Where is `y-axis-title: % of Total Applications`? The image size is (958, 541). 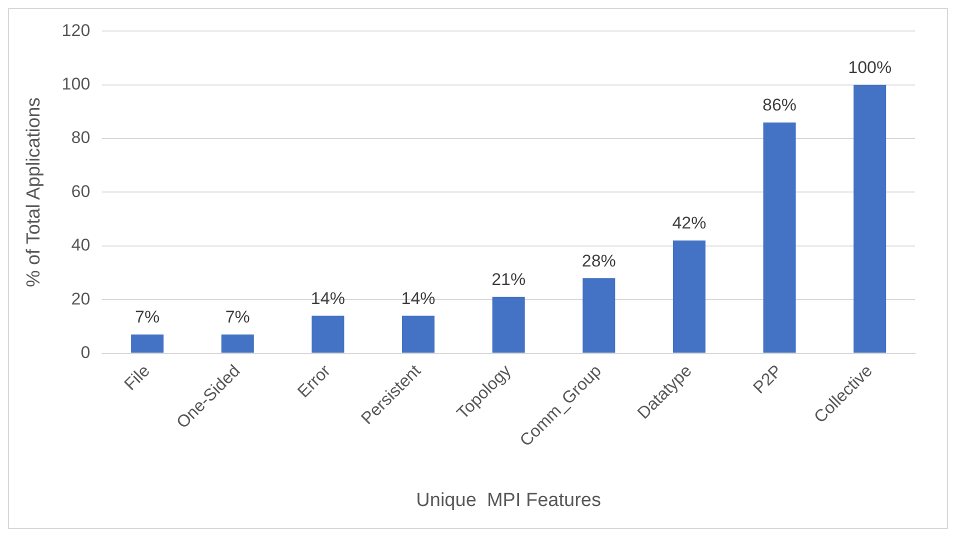
y-axis-title: % of Total Applications is located at coordinates (34, 192).